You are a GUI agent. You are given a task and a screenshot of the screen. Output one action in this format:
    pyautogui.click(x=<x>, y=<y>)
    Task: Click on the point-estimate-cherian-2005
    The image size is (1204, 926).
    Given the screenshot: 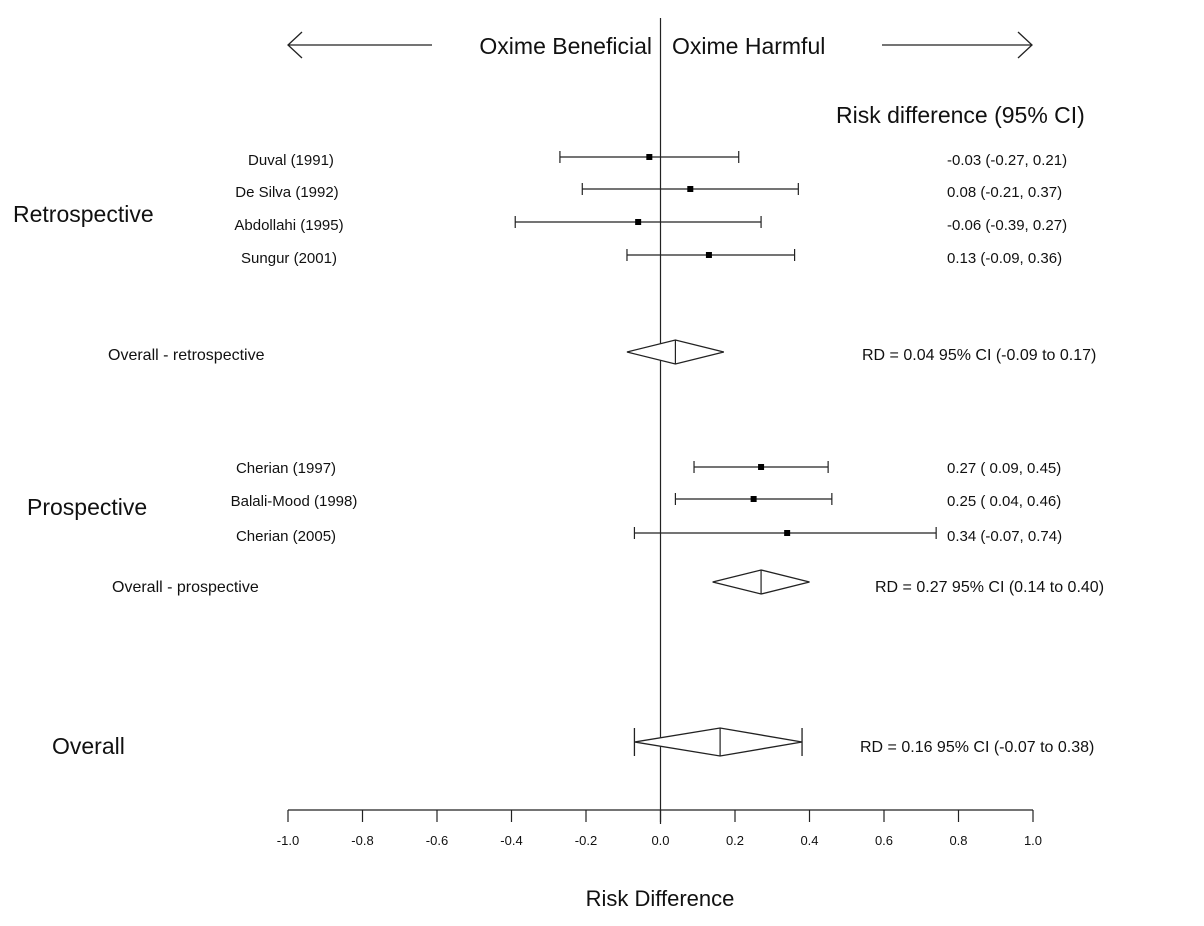 What is the action you would take?
    pyautogui.click(x=787, y=533)
    